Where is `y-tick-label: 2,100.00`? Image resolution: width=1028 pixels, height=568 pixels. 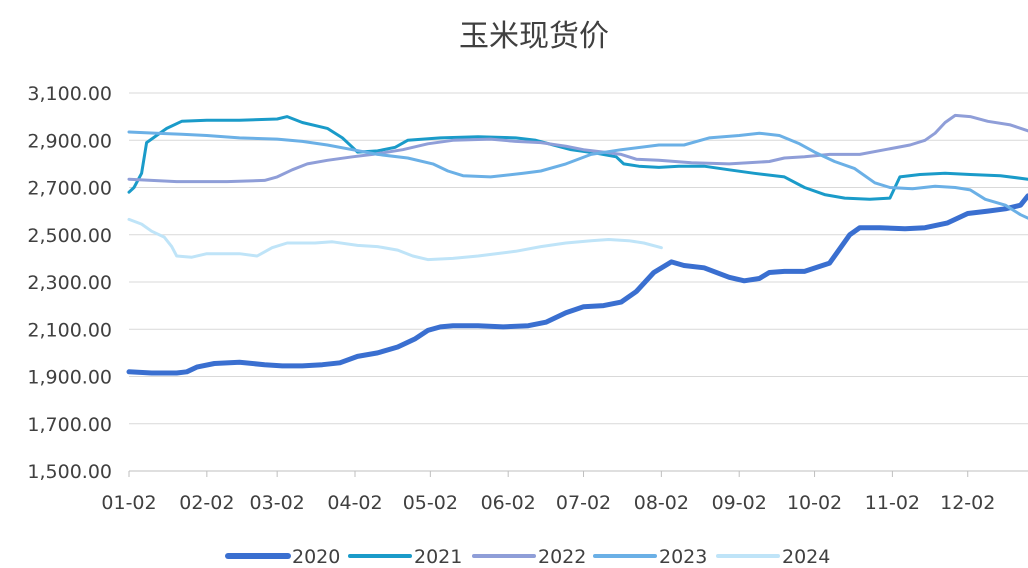 y-tick-label: 2,100.00 is located at coordinates (69, 330).